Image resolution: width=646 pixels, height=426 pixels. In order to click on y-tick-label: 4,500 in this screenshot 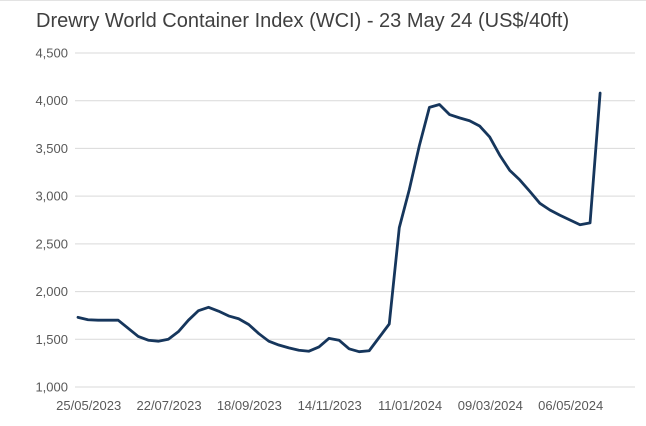, I will do `click(51, 53)`.